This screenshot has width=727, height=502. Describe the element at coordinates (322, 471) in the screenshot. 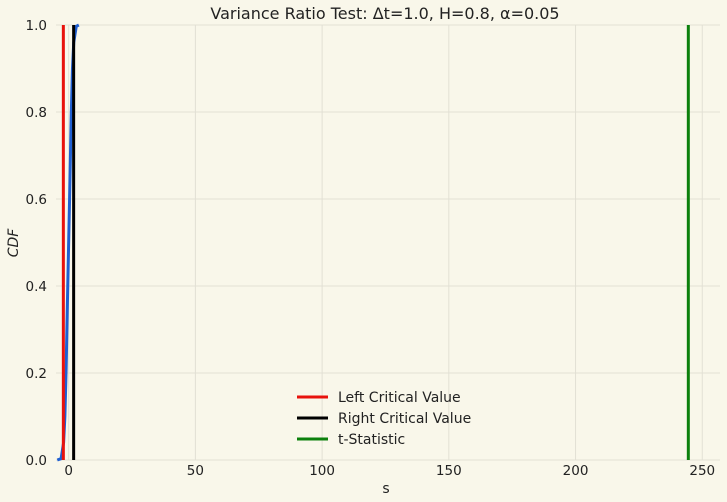

I see `x-tick-label-2: 100` at that location.